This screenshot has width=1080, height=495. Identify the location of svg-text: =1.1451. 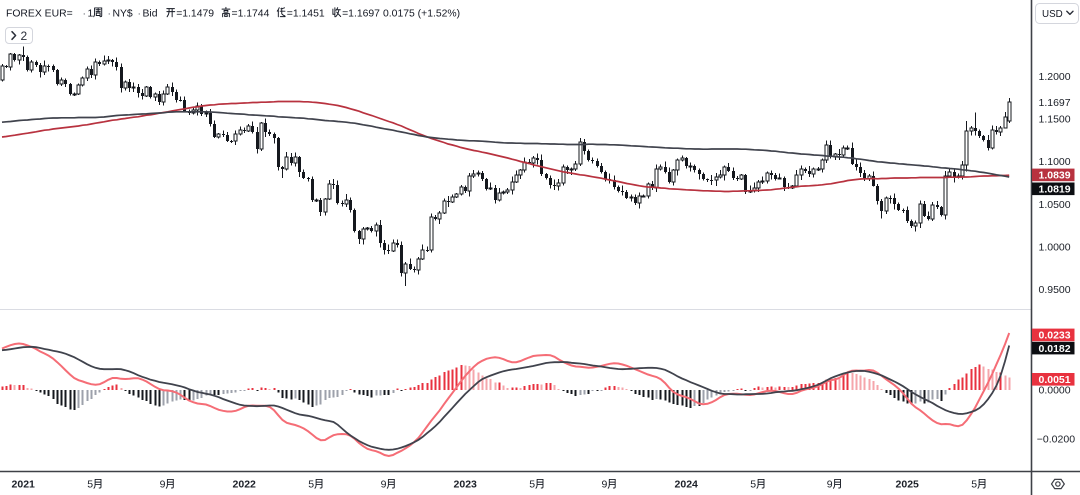
(306, 14).